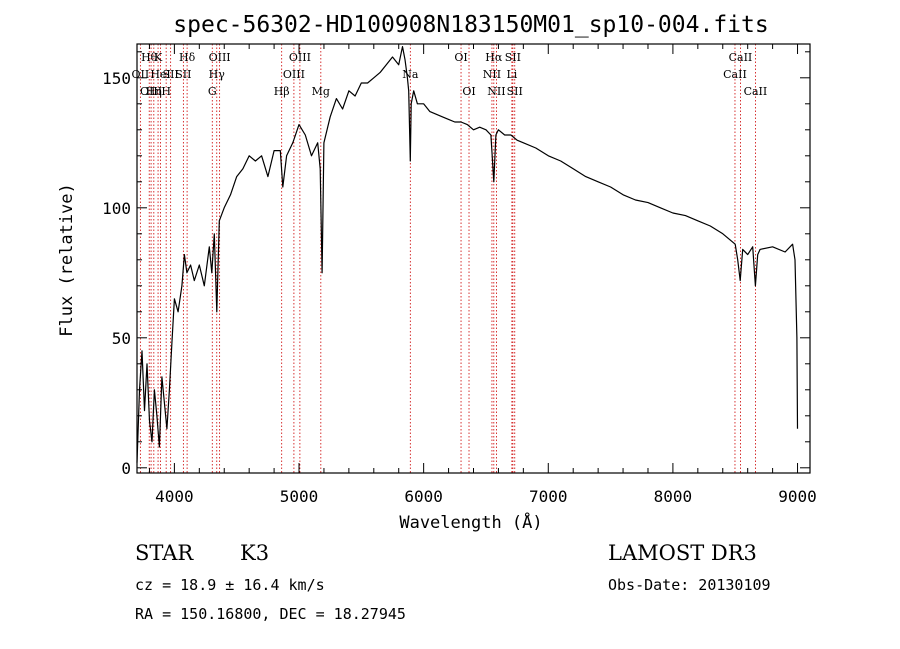 This screenshot has height=649, width=900. I want to click on survey-name: LAMOST DR3, so click(682, 553).